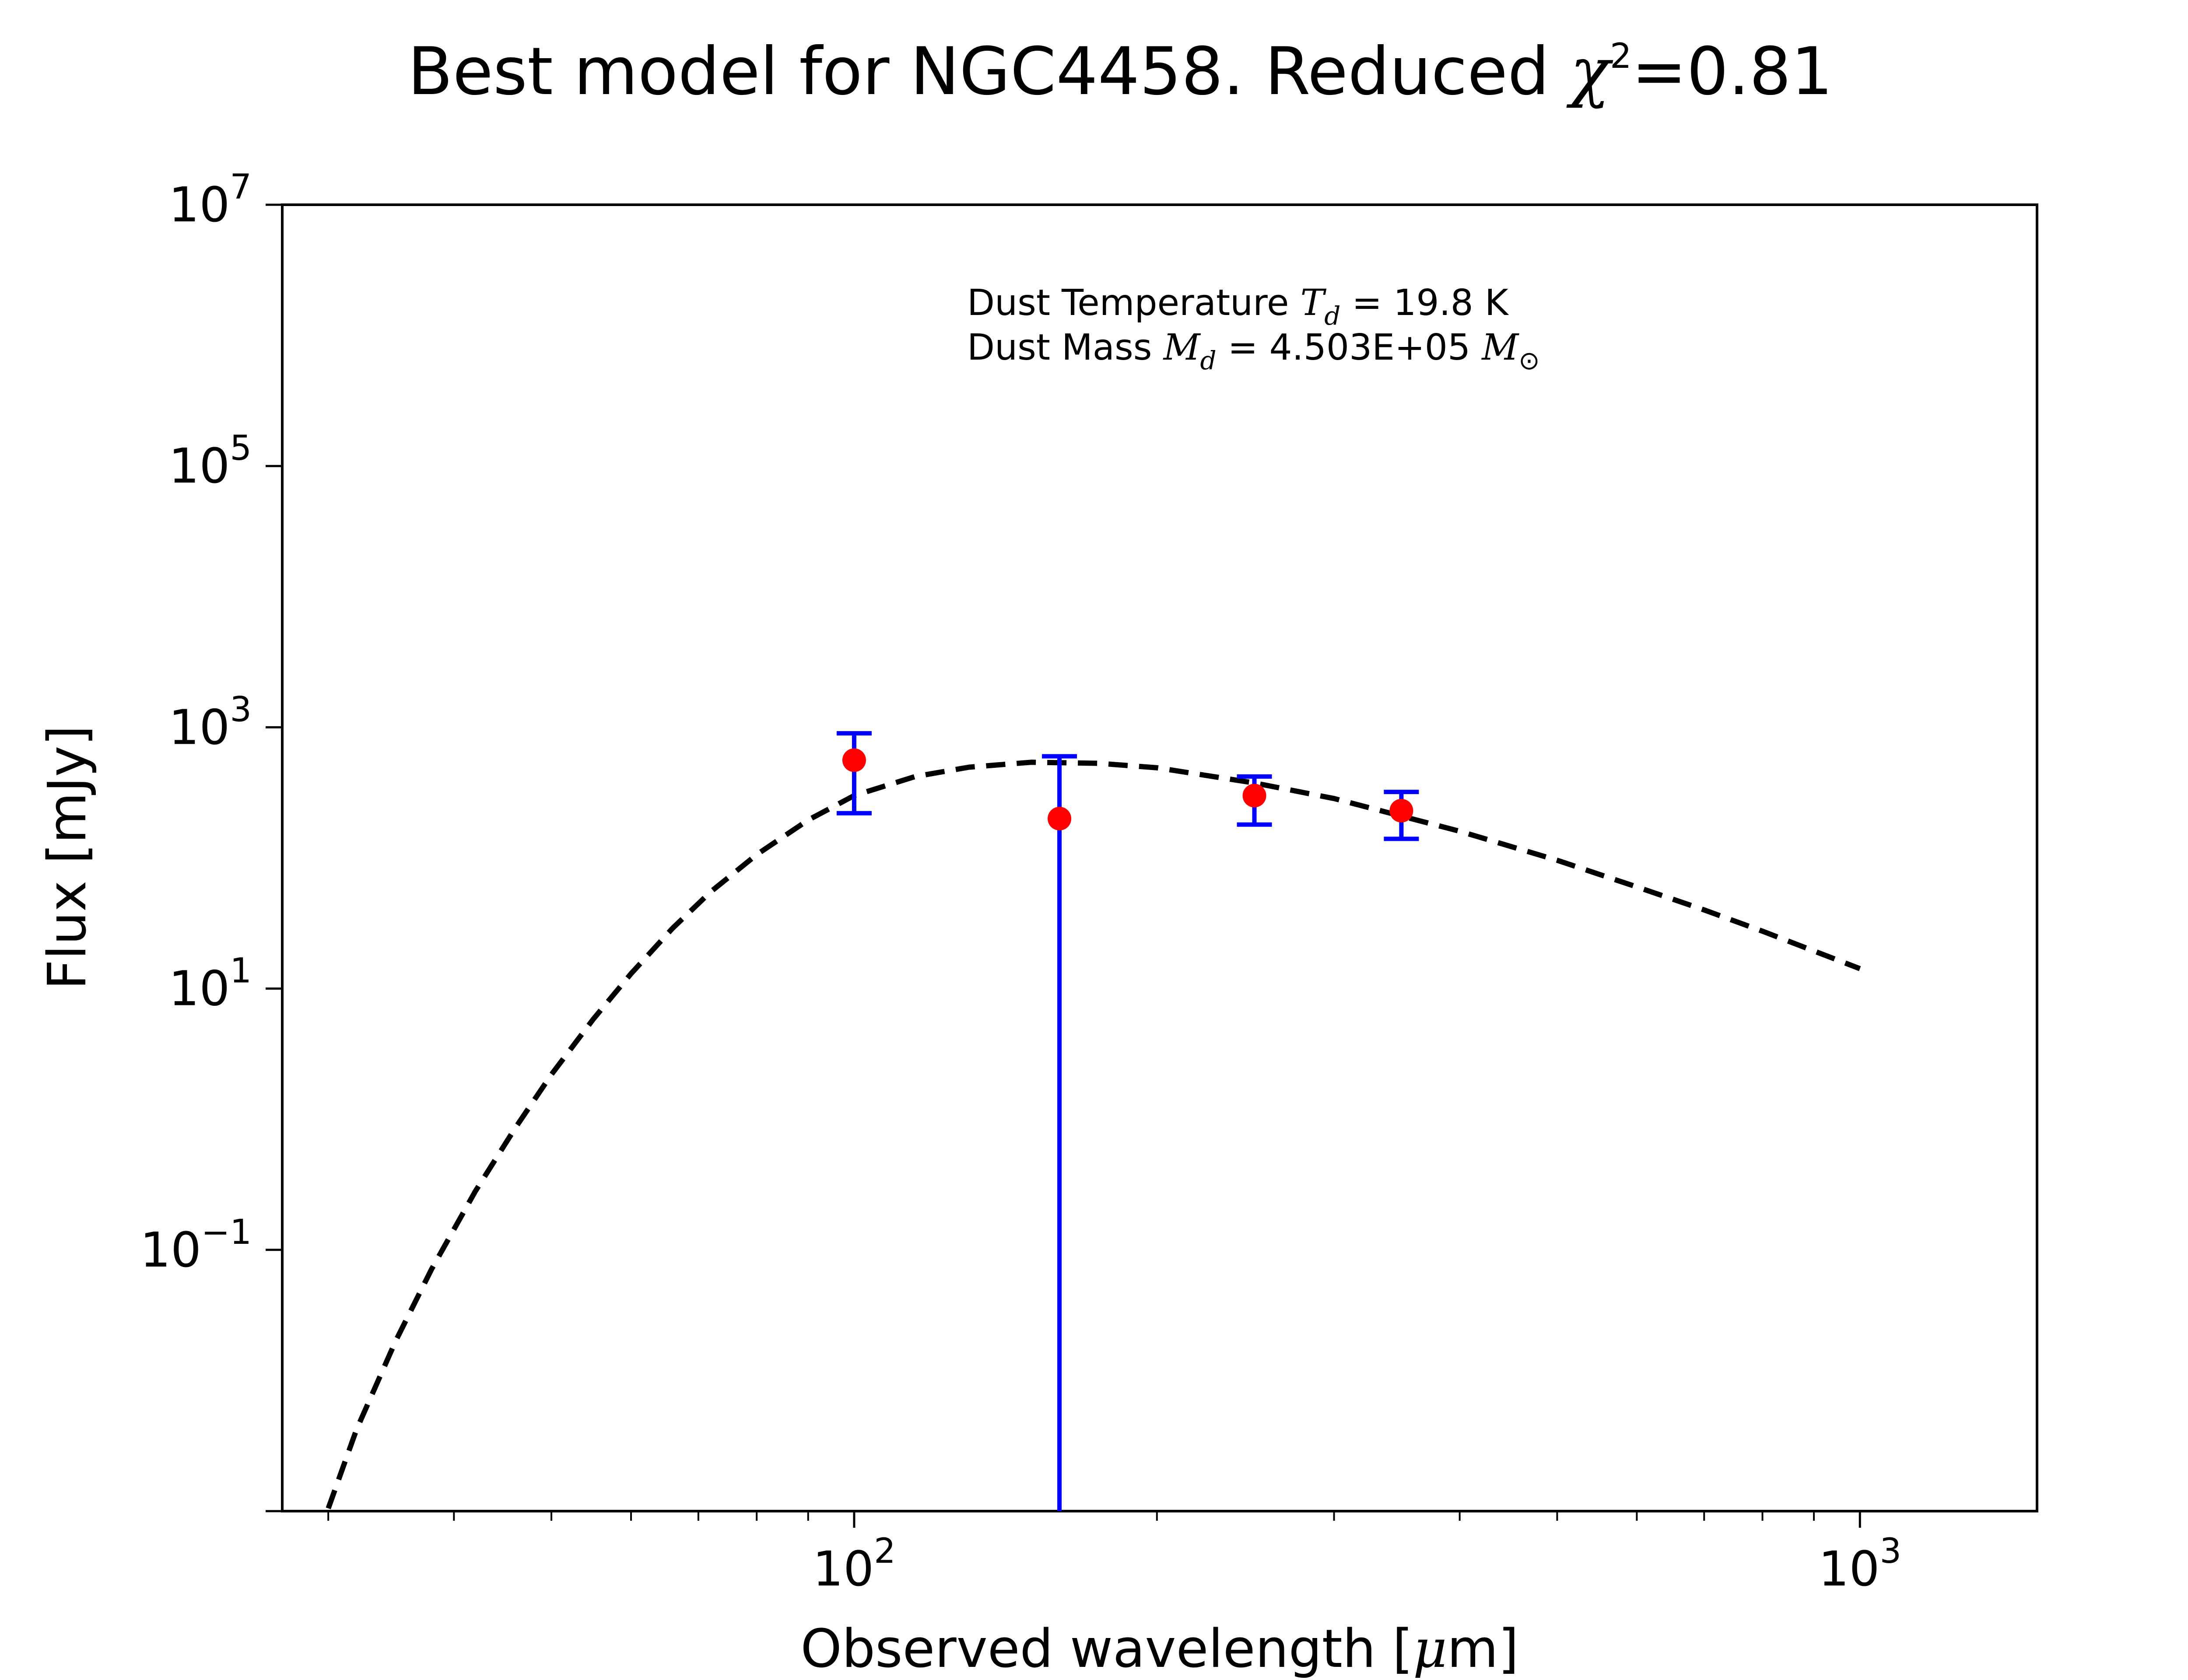 Image resolution: width=2188 pixels, height=1680 pixels. Describe the element at coordinates (67, 857) in the screenshot. I see `y-axis-label: Flux [mJy]` at that location.